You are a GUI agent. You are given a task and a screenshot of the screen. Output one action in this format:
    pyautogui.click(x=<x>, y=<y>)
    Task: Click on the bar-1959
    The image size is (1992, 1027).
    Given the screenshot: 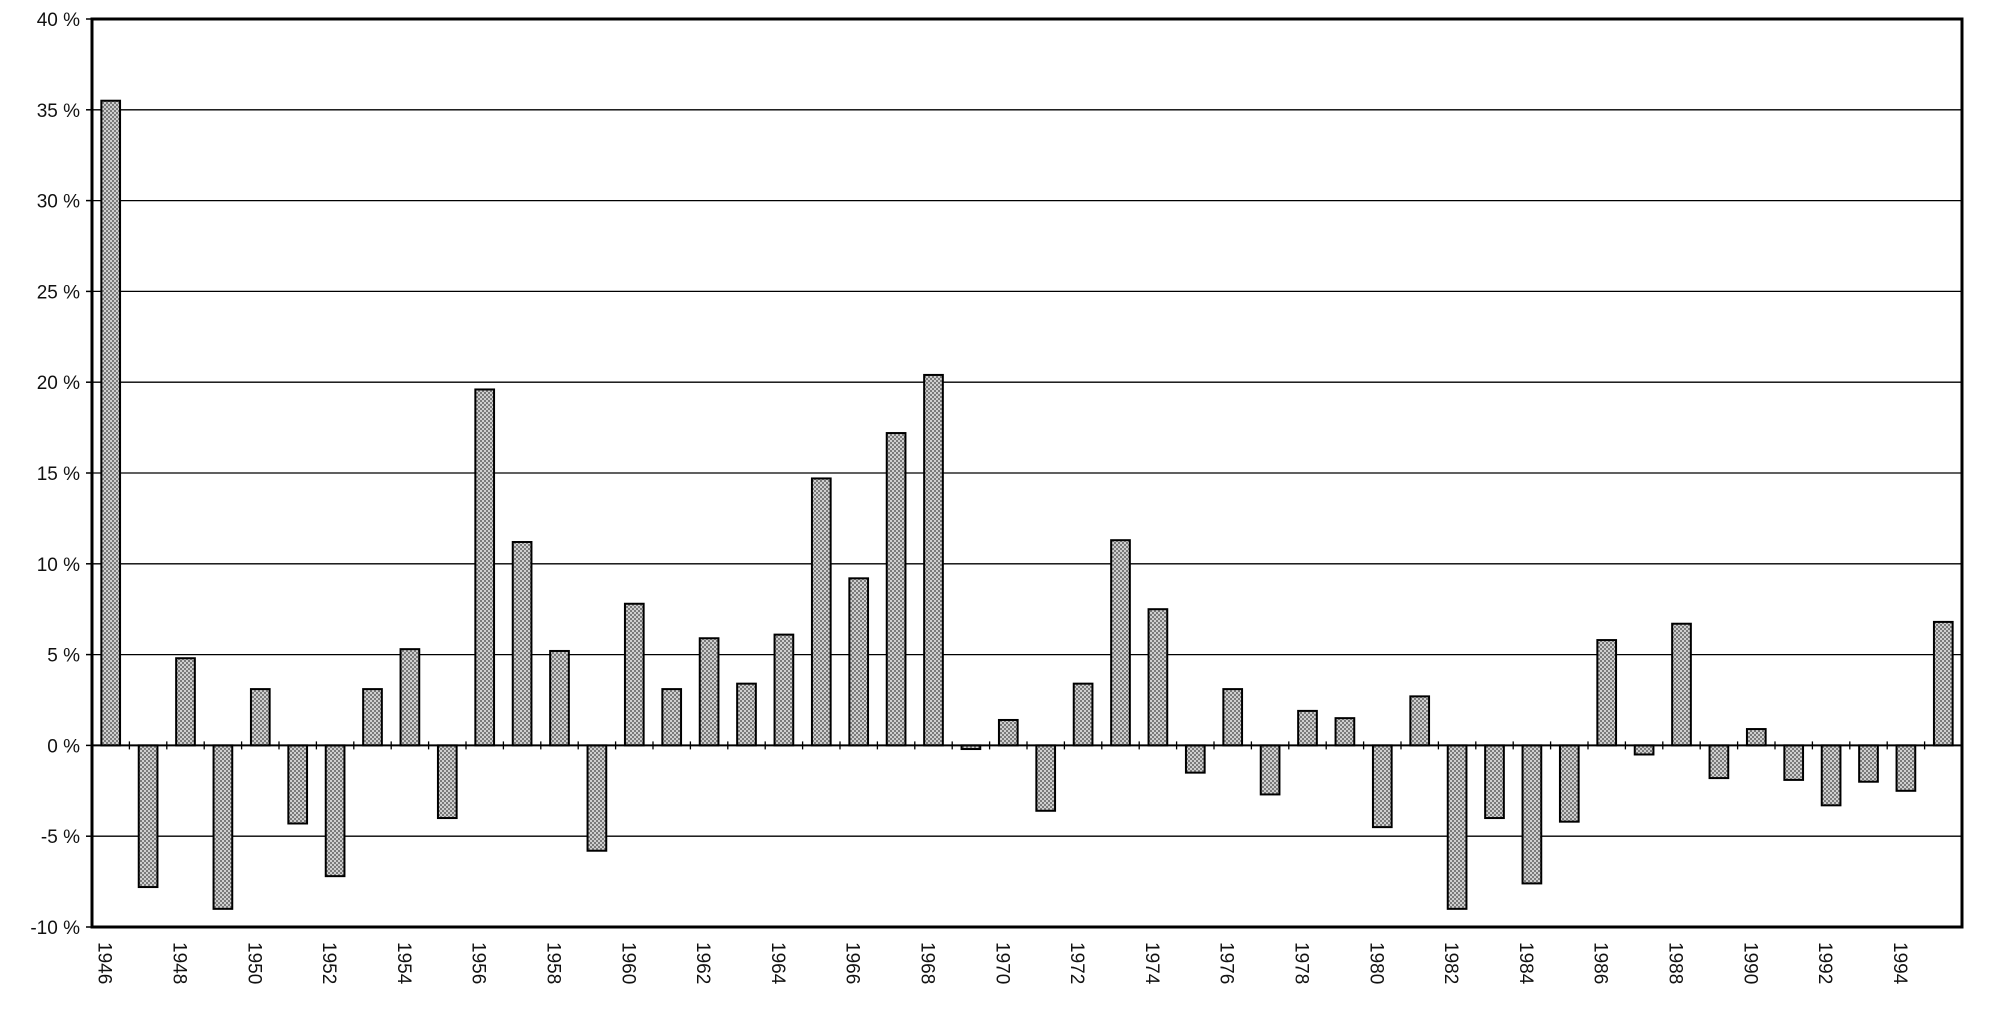 What is the action you would take?
    pyautogui.click(x=597, y=798)
    